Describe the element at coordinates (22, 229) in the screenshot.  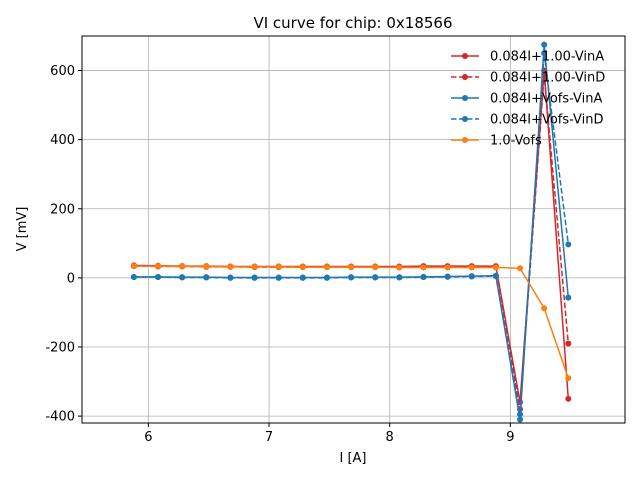
I see `y-axis-label: V [mV]` at that location.